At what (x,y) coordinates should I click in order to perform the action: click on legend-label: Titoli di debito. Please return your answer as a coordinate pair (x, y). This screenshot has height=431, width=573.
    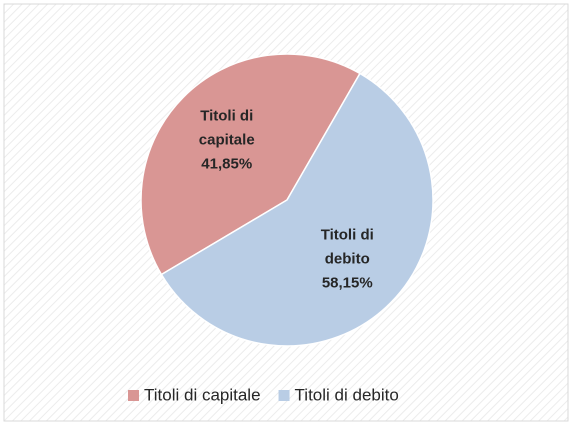
    Looking at the image, I should click on (347, 394).